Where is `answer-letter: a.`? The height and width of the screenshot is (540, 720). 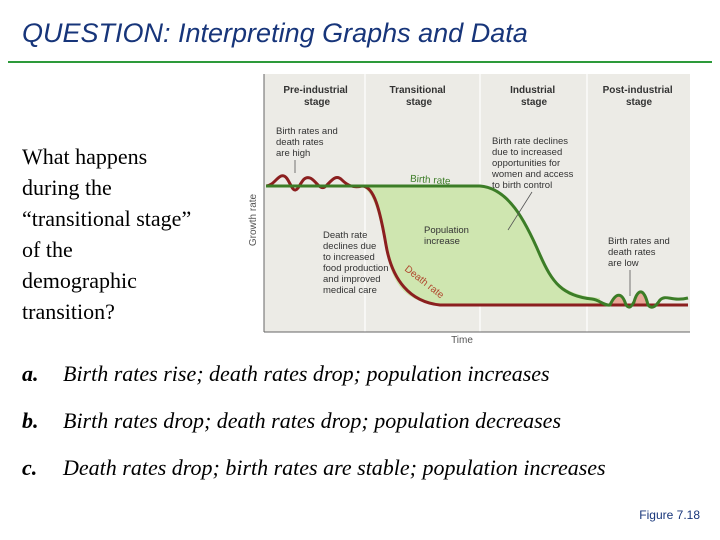 answer-letter: a. is located at coordinates (30, 373).